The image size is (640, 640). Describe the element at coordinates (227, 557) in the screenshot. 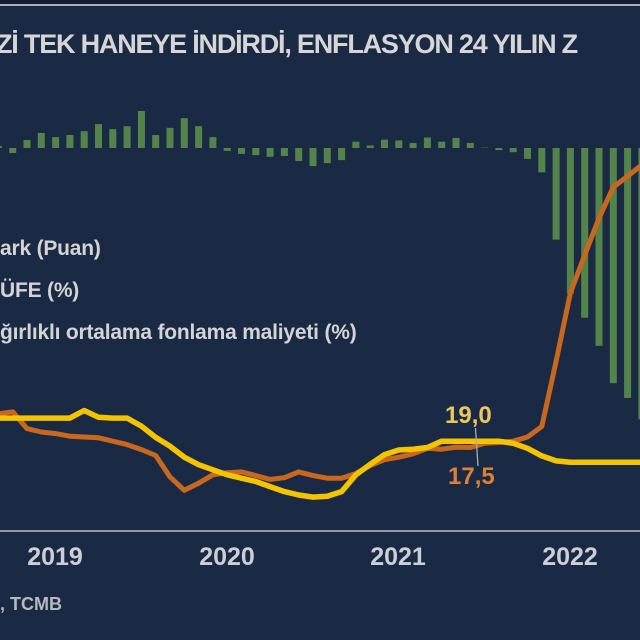

I see `x-tick-2020: 2020` at that location.